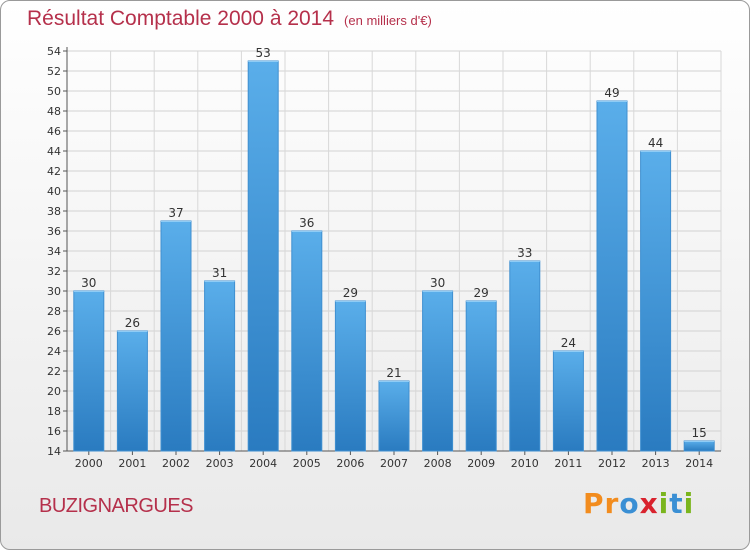 The width and height of the screenshot is (750, 550). I want to click on bar-value-label: 21, so click(393, 373).